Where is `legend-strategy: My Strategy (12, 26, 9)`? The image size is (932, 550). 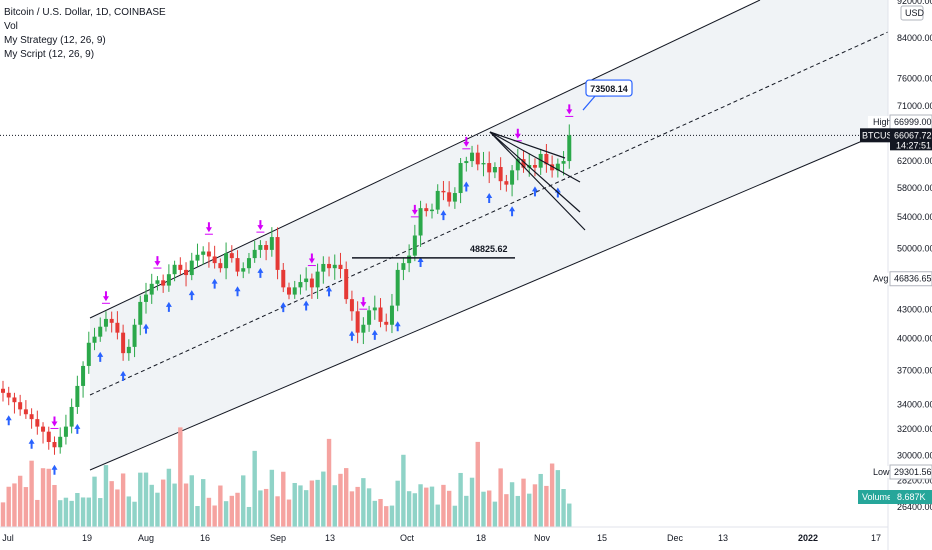 legend-strategy: My Strategy (12, 26, 9) is located at coordinates (55, 40).